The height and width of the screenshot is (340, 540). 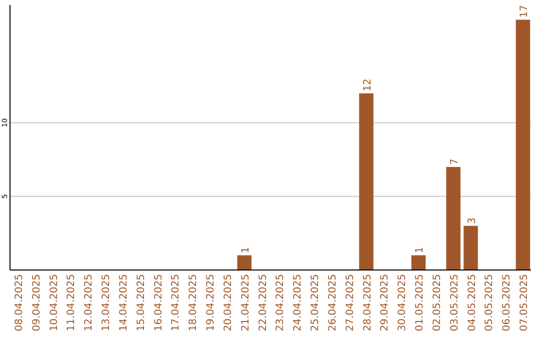 What do you see at coordinates (350, 303) in the screenshot?
I see `x-tick-label: 27.04.2025` at bounding box center [350, 303].